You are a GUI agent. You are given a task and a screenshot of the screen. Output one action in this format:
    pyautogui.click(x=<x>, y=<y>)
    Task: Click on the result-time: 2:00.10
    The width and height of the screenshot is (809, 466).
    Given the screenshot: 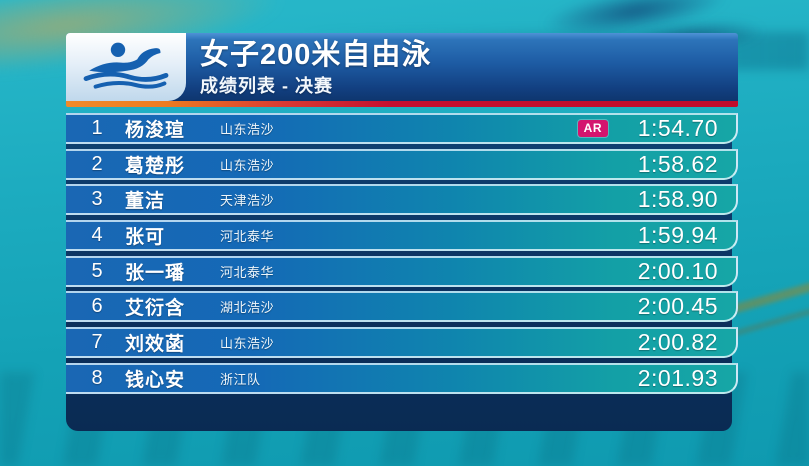 What is the action you would take?
    pyautogui.click(x=677, y=270)
    